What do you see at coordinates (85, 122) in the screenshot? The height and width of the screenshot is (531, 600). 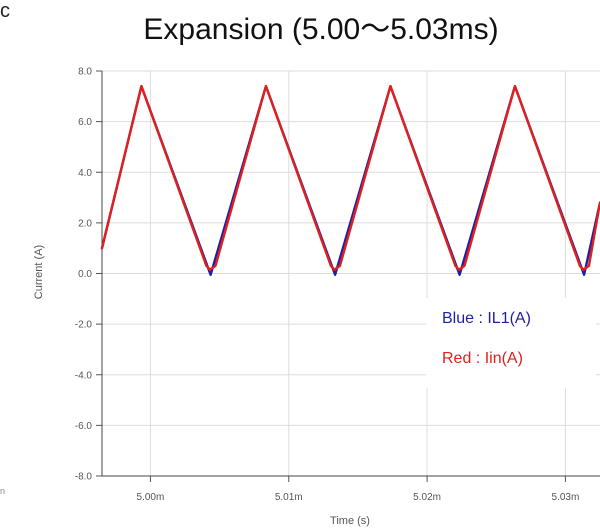 I see `y-tick-label: 6.0` at bounding box center [85, 122].